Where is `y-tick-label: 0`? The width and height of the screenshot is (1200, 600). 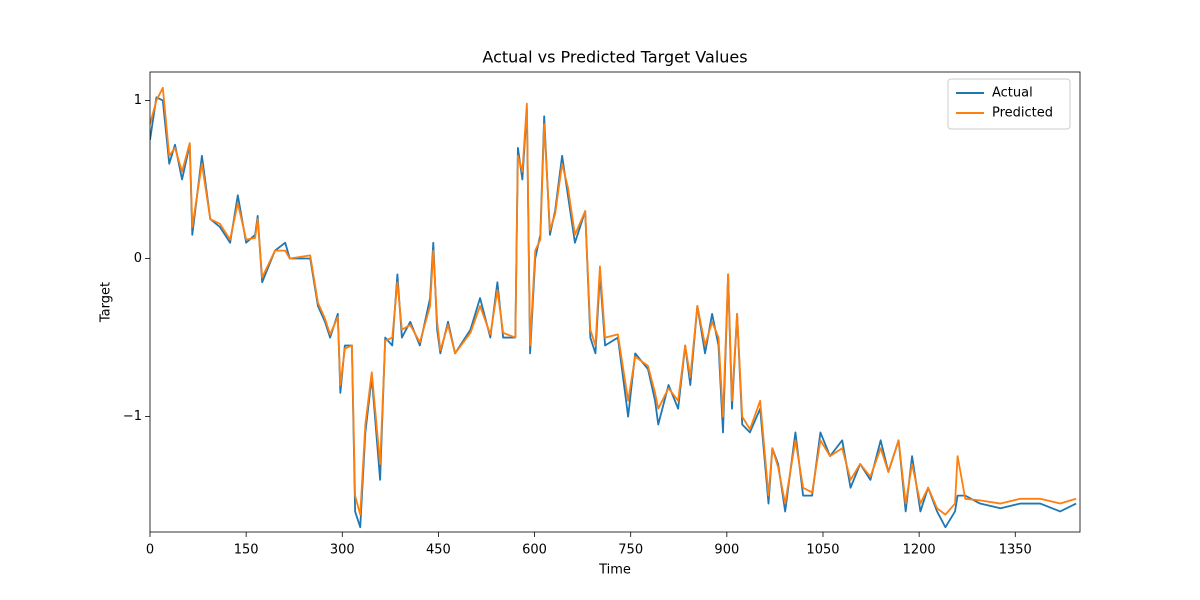 y-tick-label: 0 is located at coordinates (138, 258).